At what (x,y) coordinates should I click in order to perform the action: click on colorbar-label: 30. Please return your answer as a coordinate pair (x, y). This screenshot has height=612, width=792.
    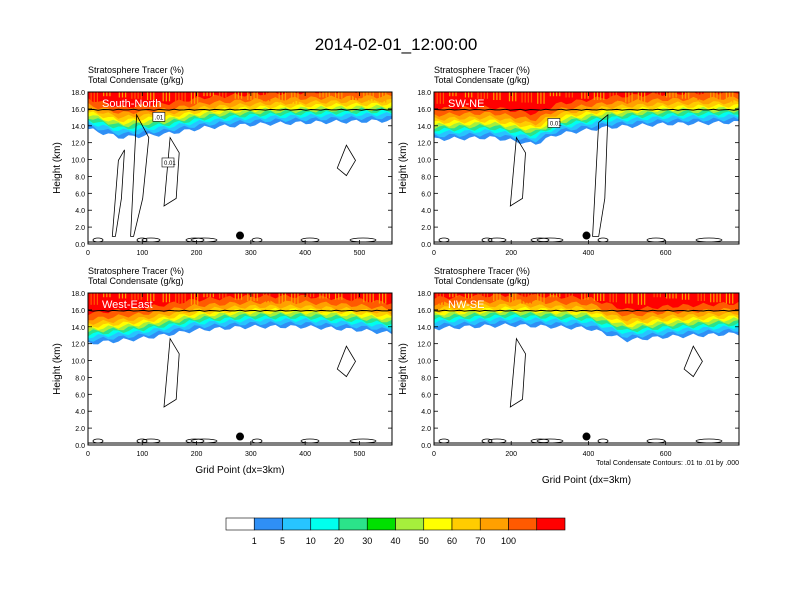
    Looking at the image, I should click on (367, 541).